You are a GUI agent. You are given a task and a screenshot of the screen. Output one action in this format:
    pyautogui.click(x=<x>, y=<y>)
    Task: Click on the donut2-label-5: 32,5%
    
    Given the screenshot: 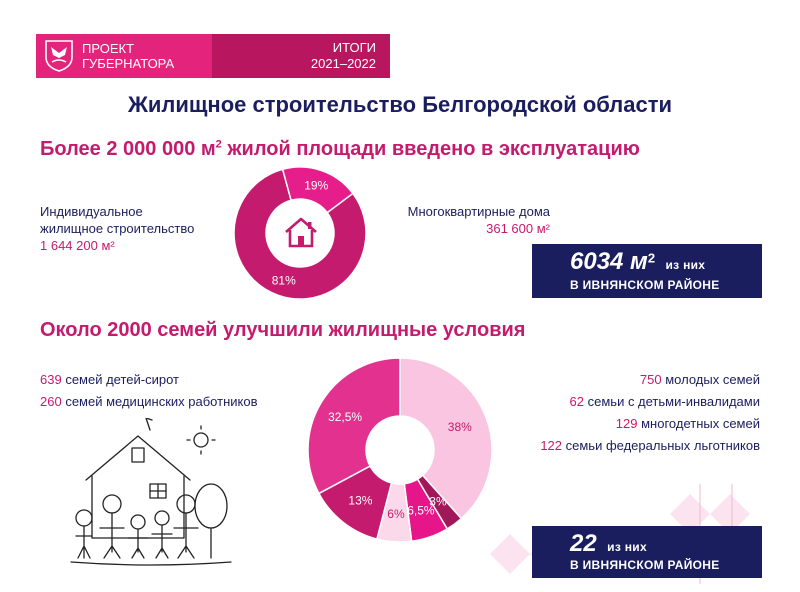 What is the action you would take?
    pyautogui.click(x=345, y=417)
    